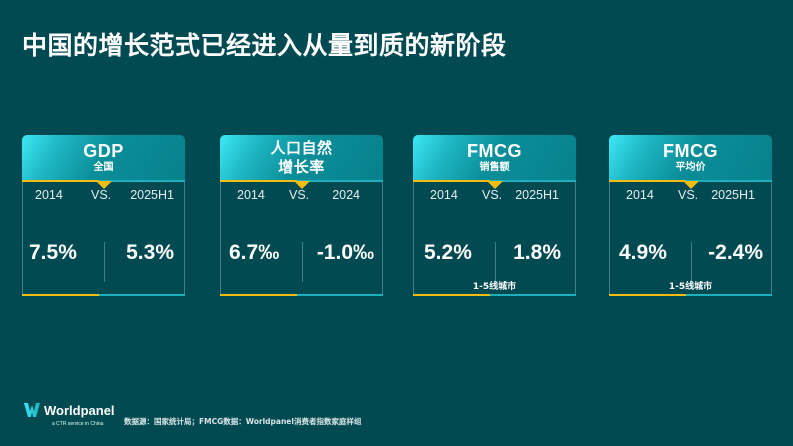 The width and height of the screenshot is (793, 446). I want to click on value-right: 5.3%, so click(150, 252).